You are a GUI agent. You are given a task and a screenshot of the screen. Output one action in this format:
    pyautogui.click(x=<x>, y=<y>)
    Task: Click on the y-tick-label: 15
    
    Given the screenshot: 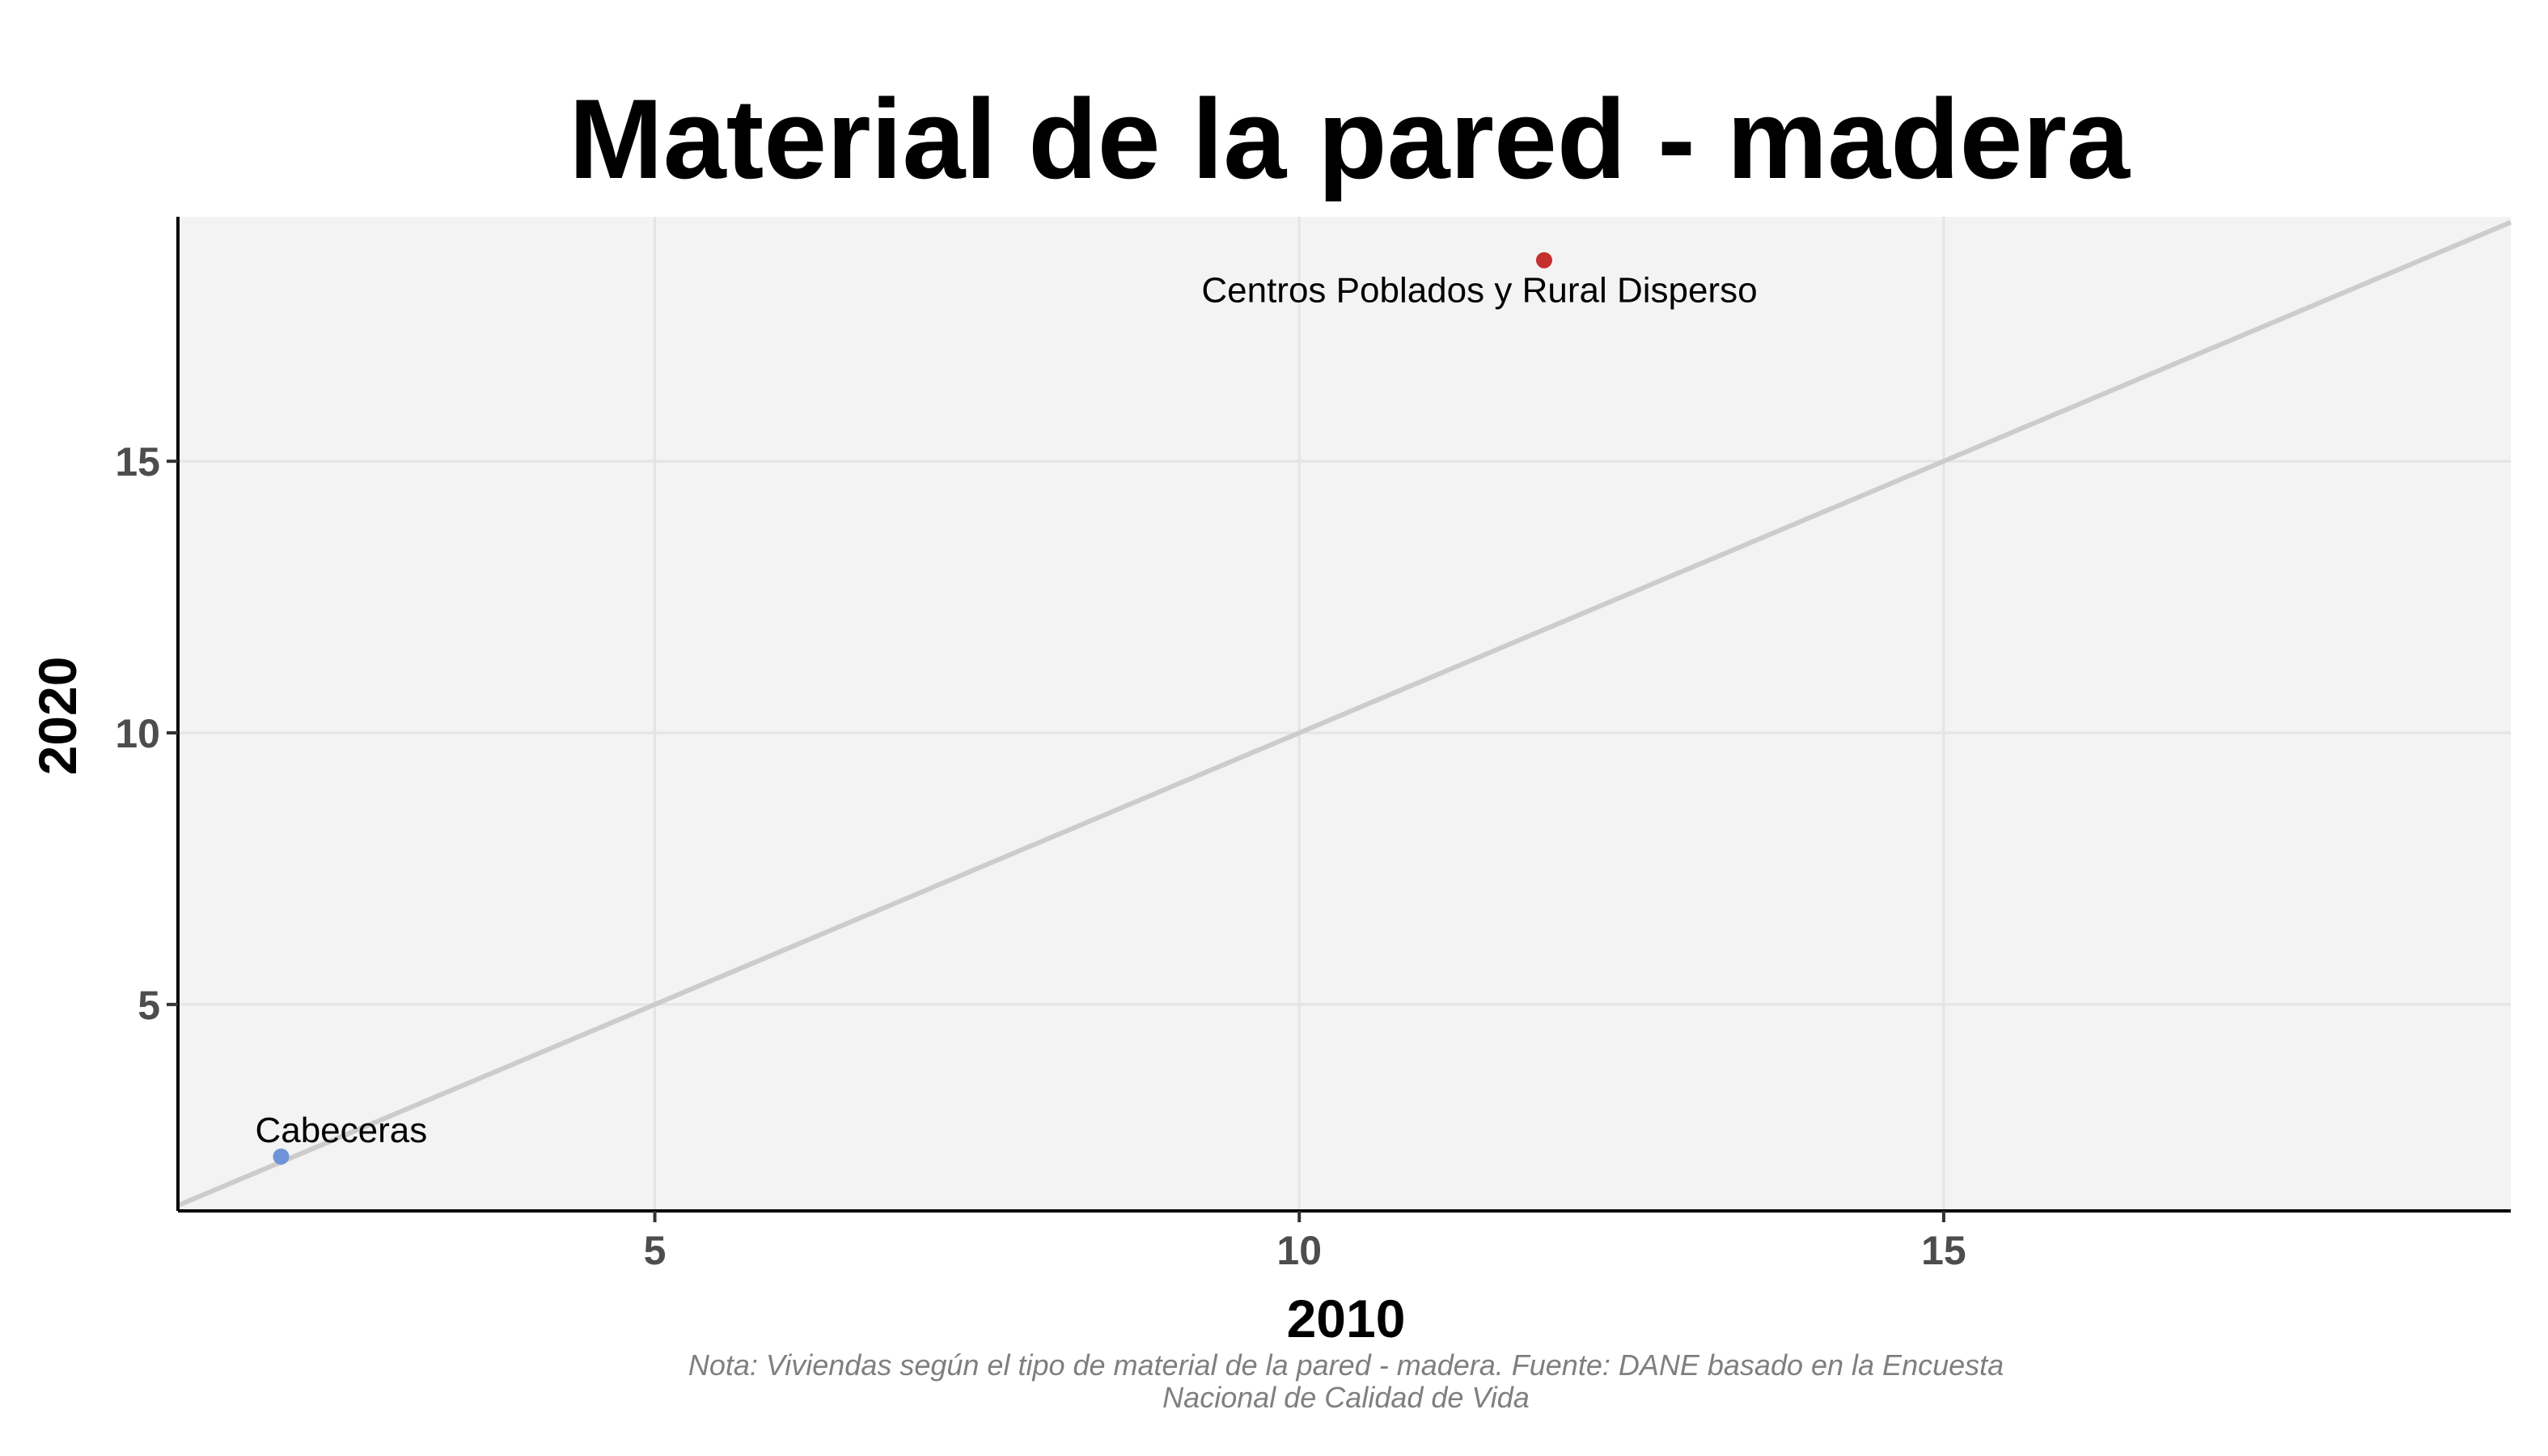 What is the action you would take?
    pyautogui.click(x=137, y=462)
    